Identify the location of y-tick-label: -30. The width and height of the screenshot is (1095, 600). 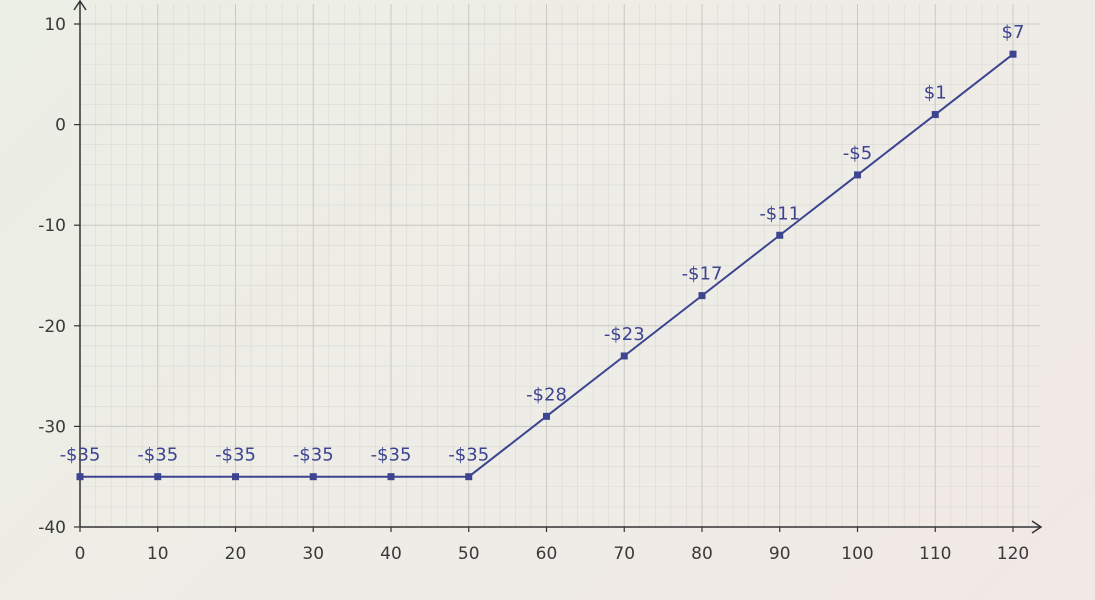
(52, 427).